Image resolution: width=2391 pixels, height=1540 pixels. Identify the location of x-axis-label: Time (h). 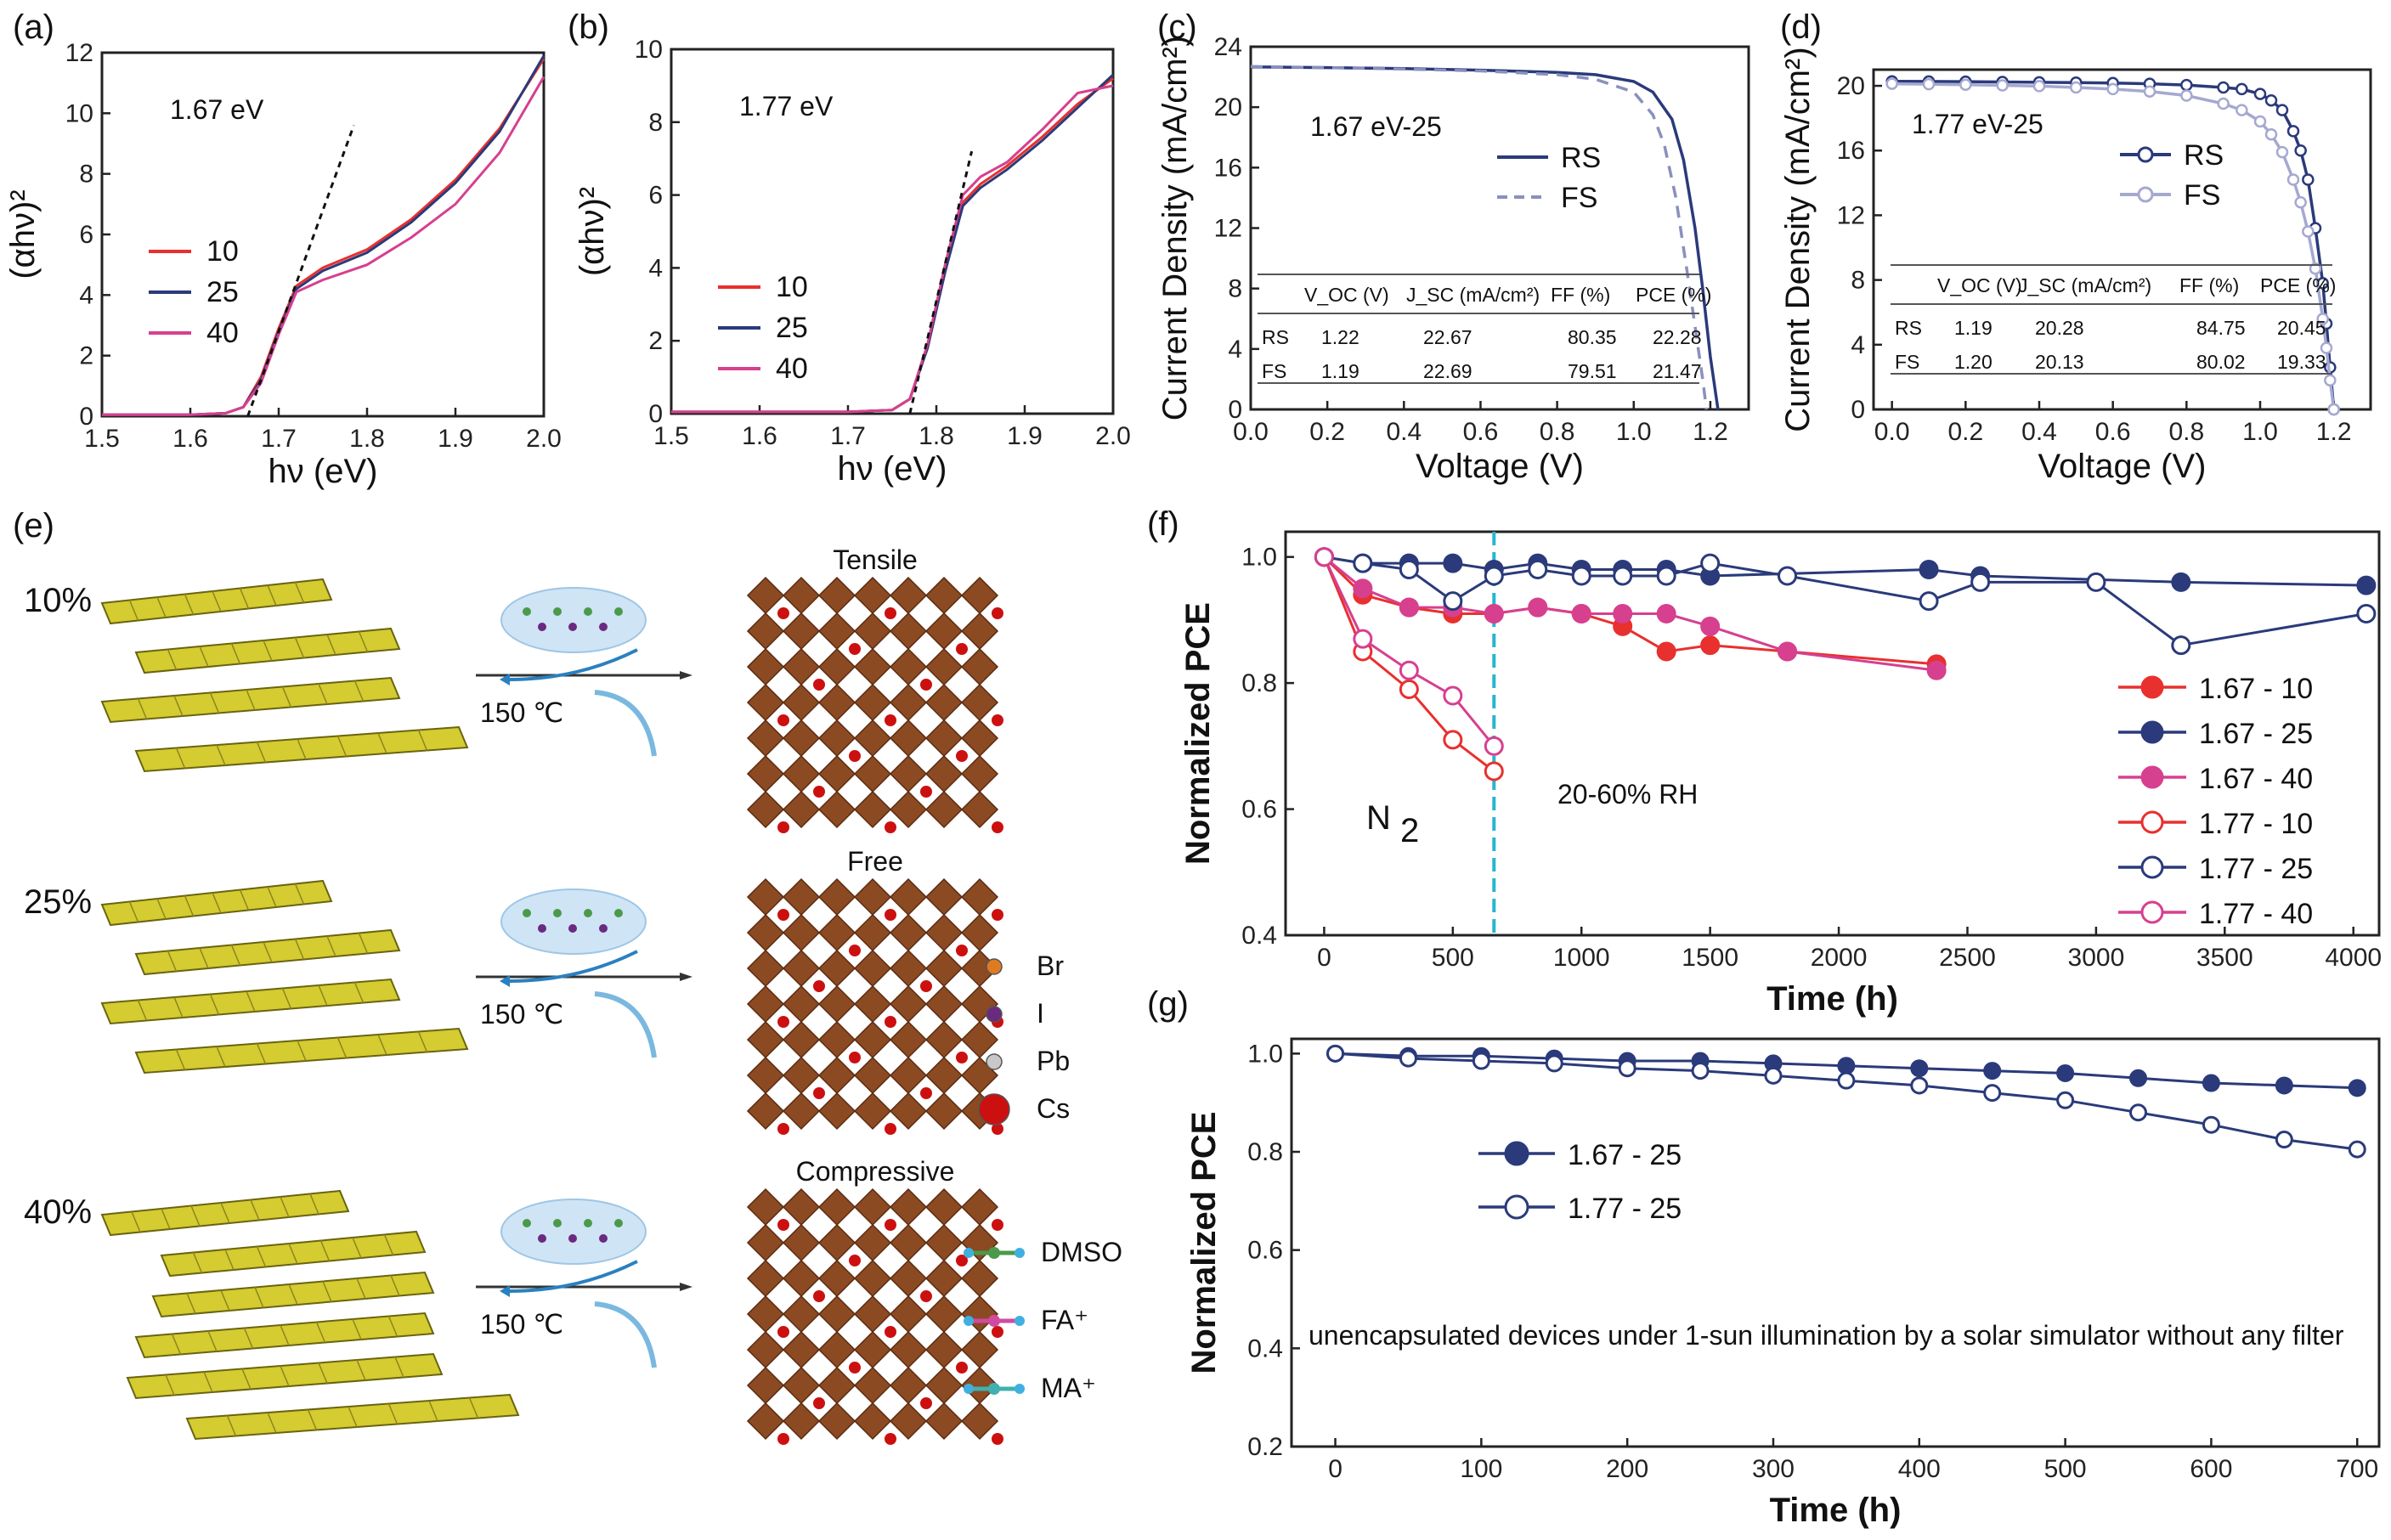
(1832, 999).